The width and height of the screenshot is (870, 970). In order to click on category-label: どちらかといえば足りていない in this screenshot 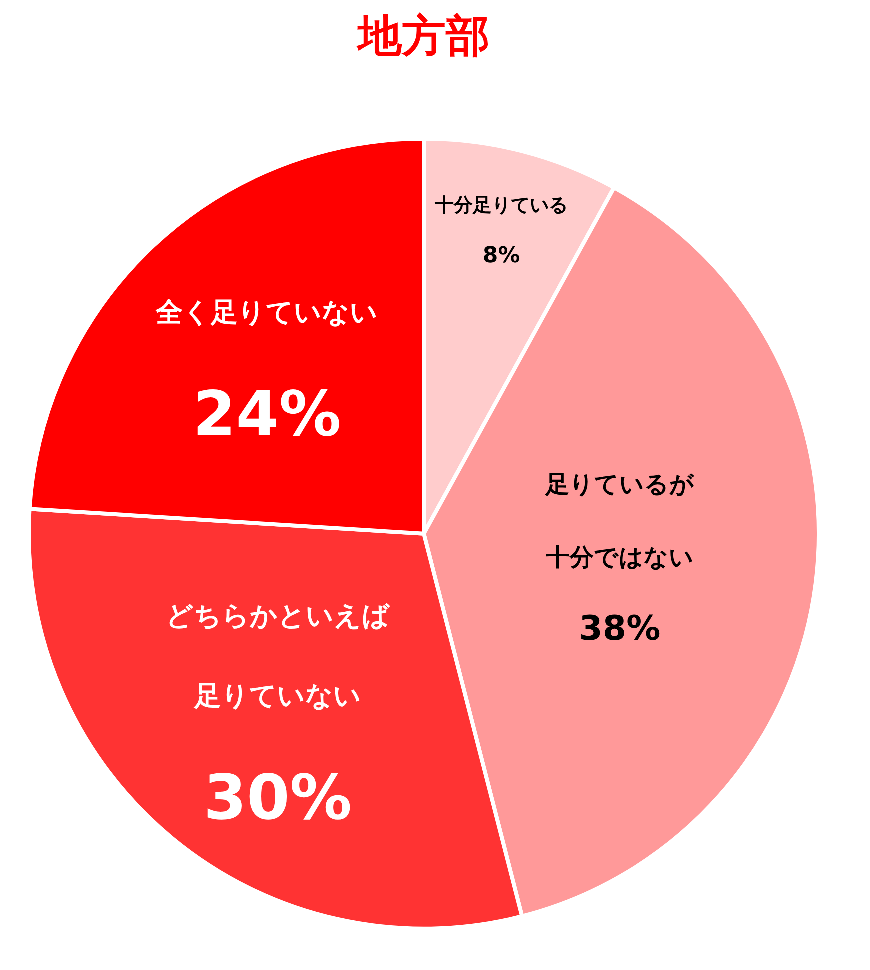, I will do `click(278, 656)`.